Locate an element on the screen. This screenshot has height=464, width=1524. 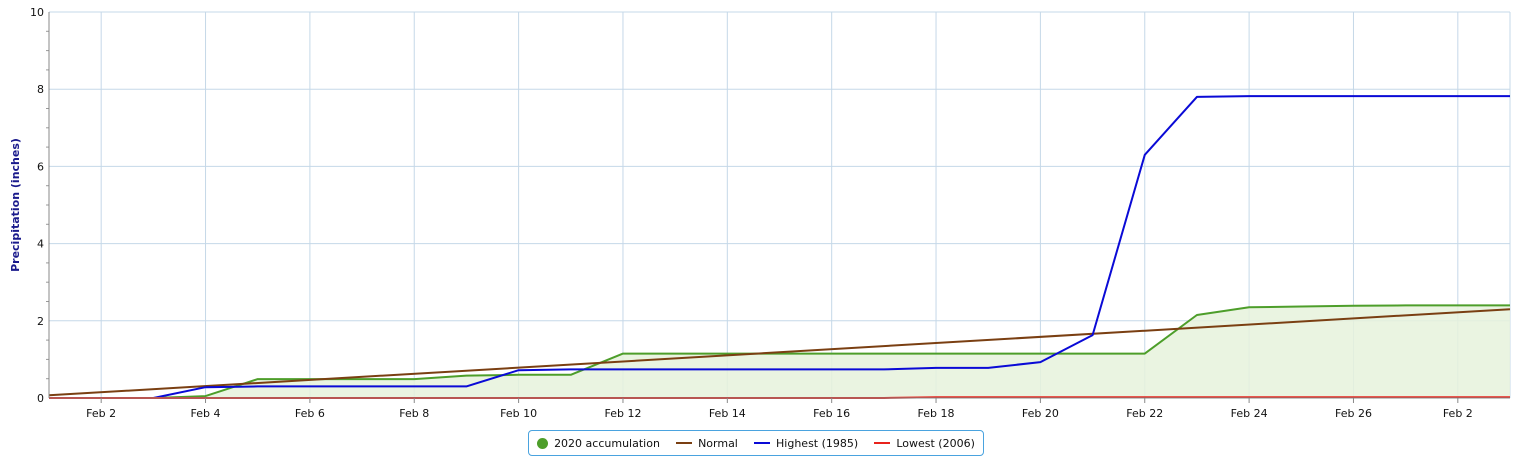
legend-item-highest-1985: Highest (1985) is located at coordinates (806, 443).